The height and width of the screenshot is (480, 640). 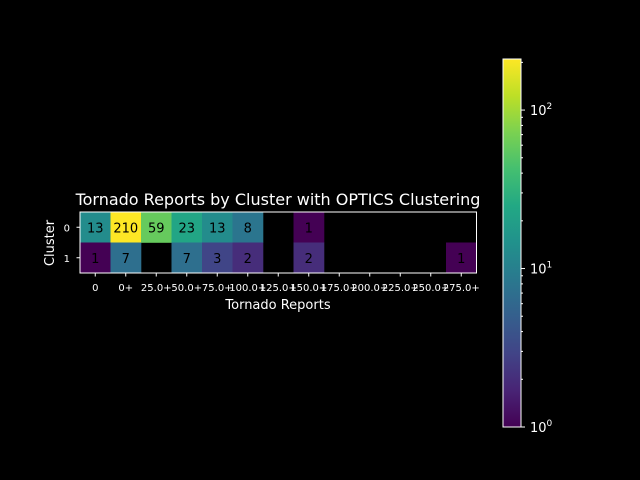 I want to click on cell-value-label: 3, so click(x=217, y=259).